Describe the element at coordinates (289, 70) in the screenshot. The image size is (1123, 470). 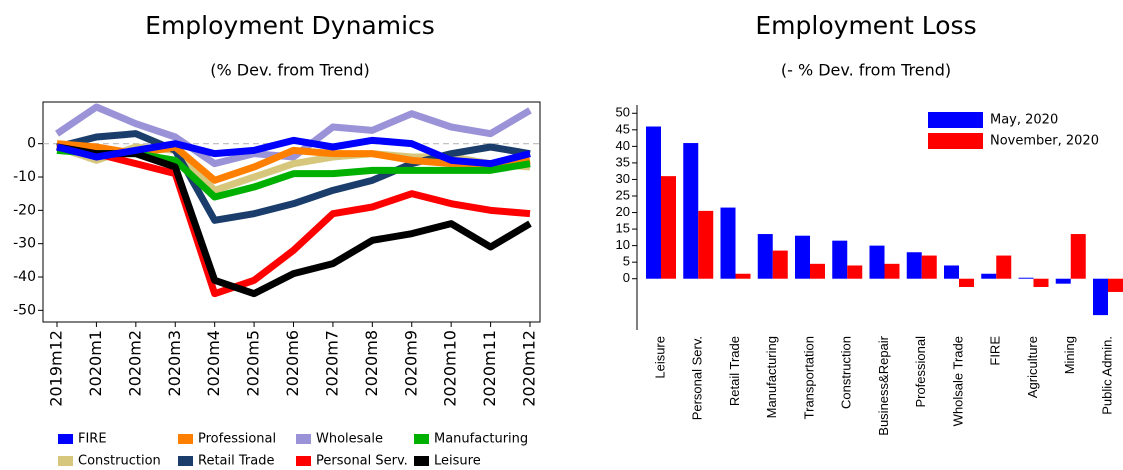
I see `chart-subtitle: (% Dev. from Trend)` at that location.